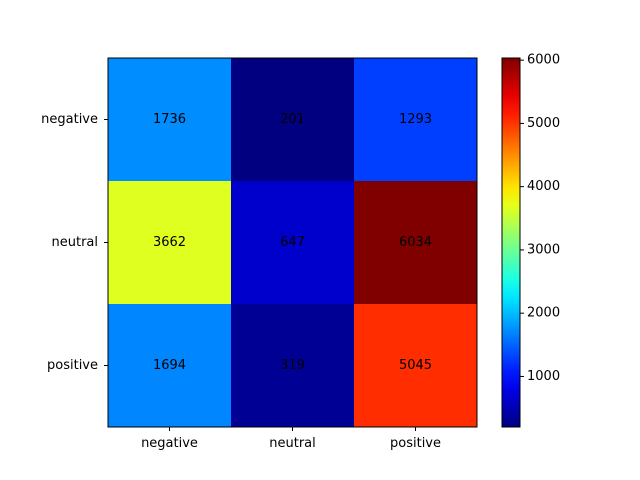 This screenshot has height=480, width=640. What do you see at coordinates (543, 376) in the screenshot?
I see `colorbar-tick-label: 1000` at bounding box center [543, 376].